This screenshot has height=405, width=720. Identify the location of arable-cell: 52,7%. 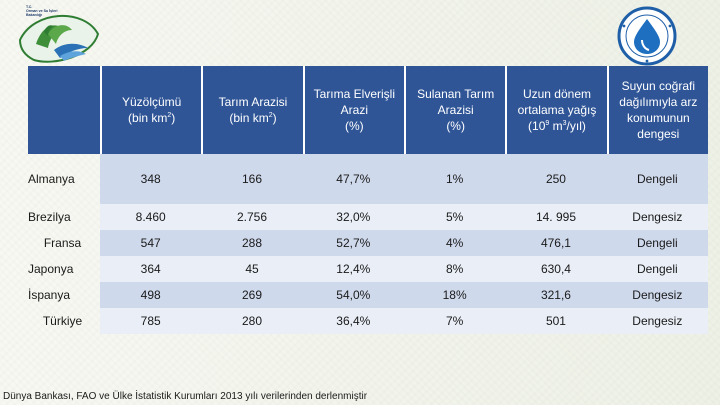
(353, 243).